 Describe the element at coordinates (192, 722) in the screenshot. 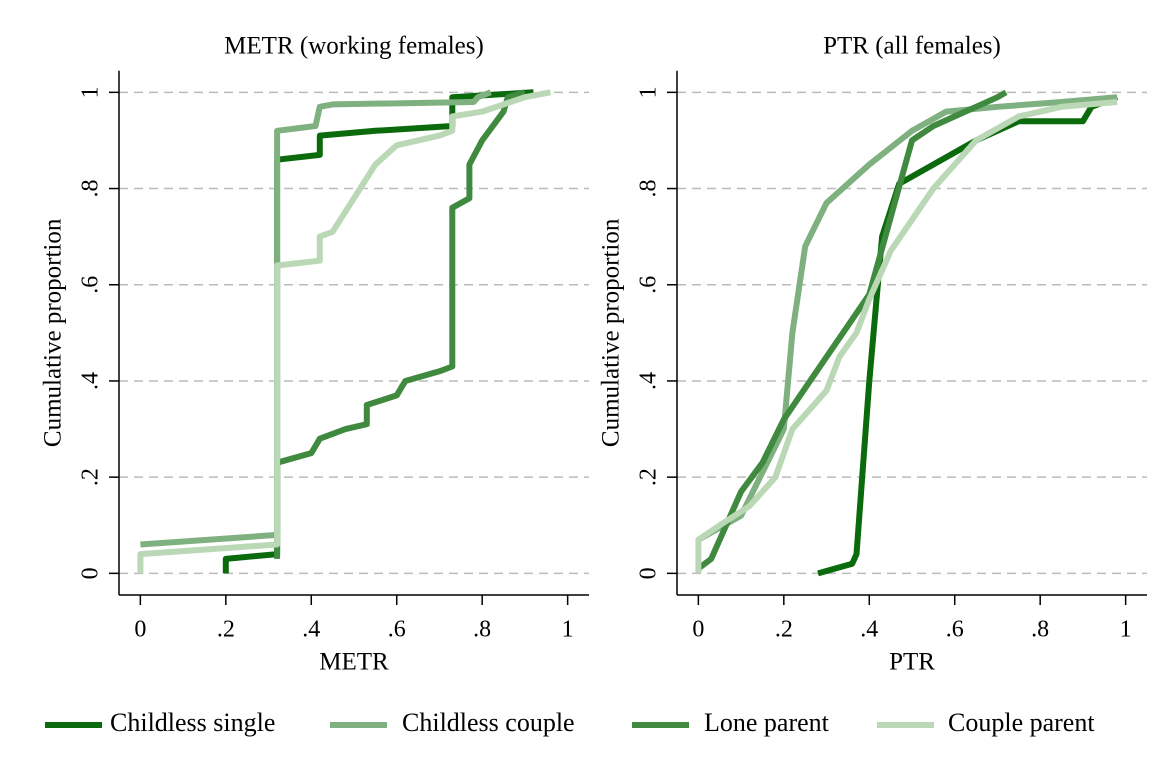

I see `legend-label: Childless single` at that location.